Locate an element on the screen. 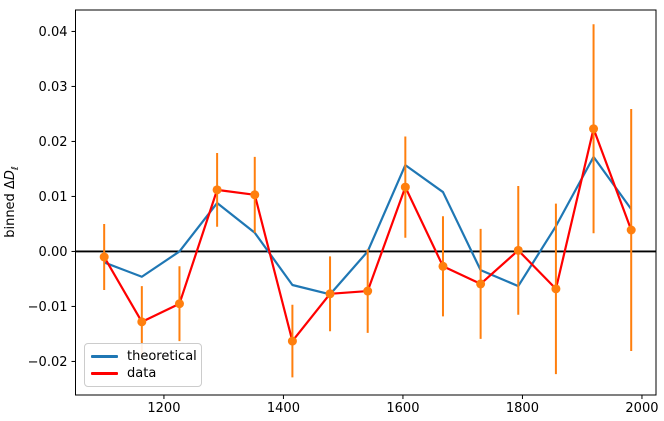  y-axis-label-variable: D is located at coordinates (11, 175).